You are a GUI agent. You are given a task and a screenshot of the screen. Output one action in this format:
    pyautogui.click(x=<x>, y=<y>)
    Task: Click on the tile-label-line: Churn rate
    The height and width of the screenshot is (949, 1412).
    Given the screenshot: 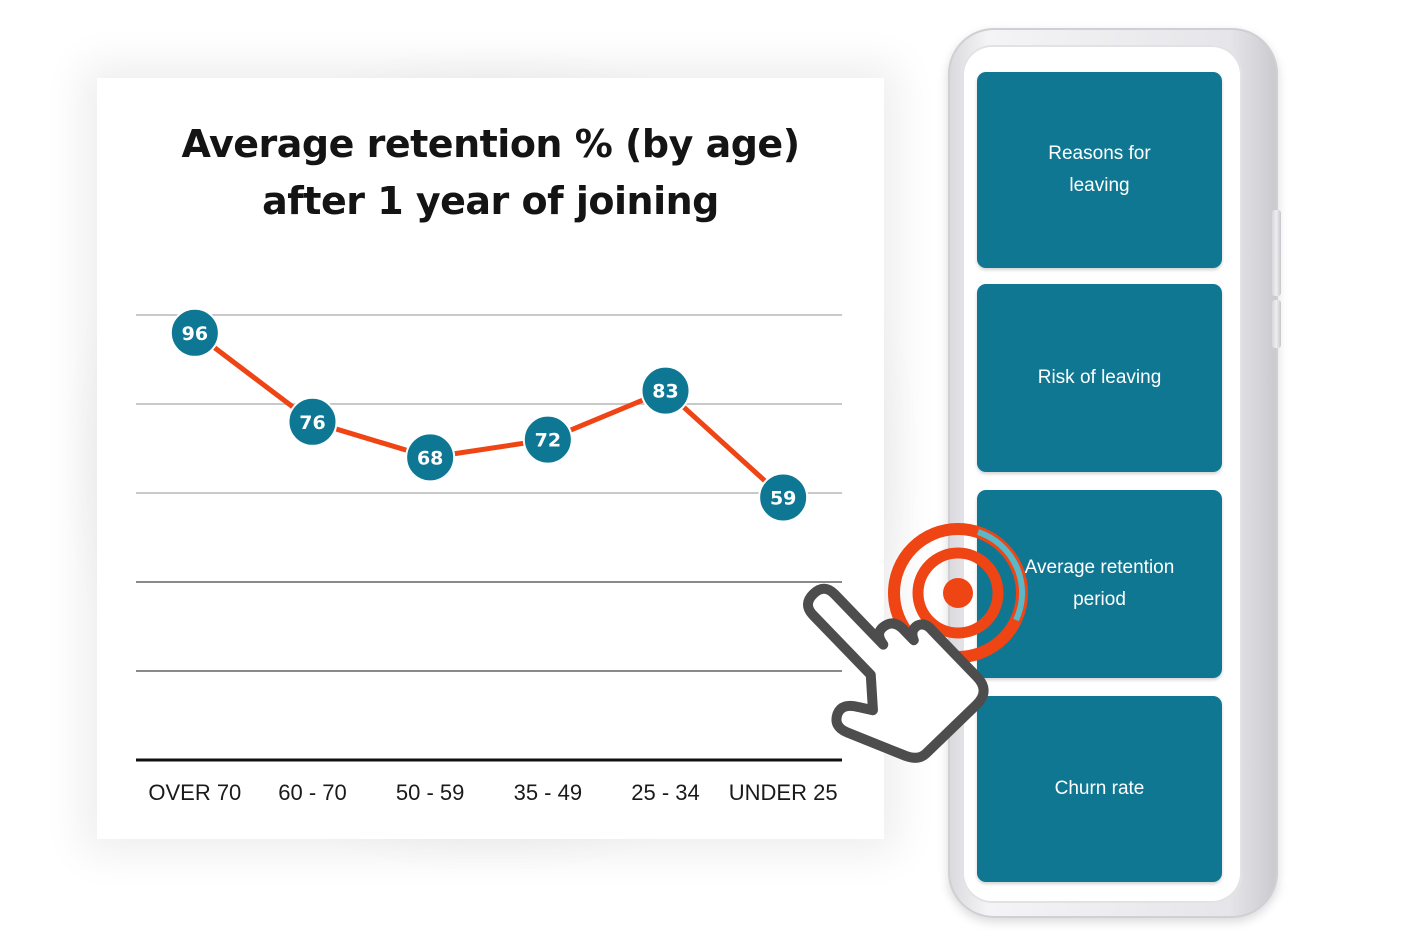 What is the action you would take?
    pyautogui.click(x=1099, y=788)
    